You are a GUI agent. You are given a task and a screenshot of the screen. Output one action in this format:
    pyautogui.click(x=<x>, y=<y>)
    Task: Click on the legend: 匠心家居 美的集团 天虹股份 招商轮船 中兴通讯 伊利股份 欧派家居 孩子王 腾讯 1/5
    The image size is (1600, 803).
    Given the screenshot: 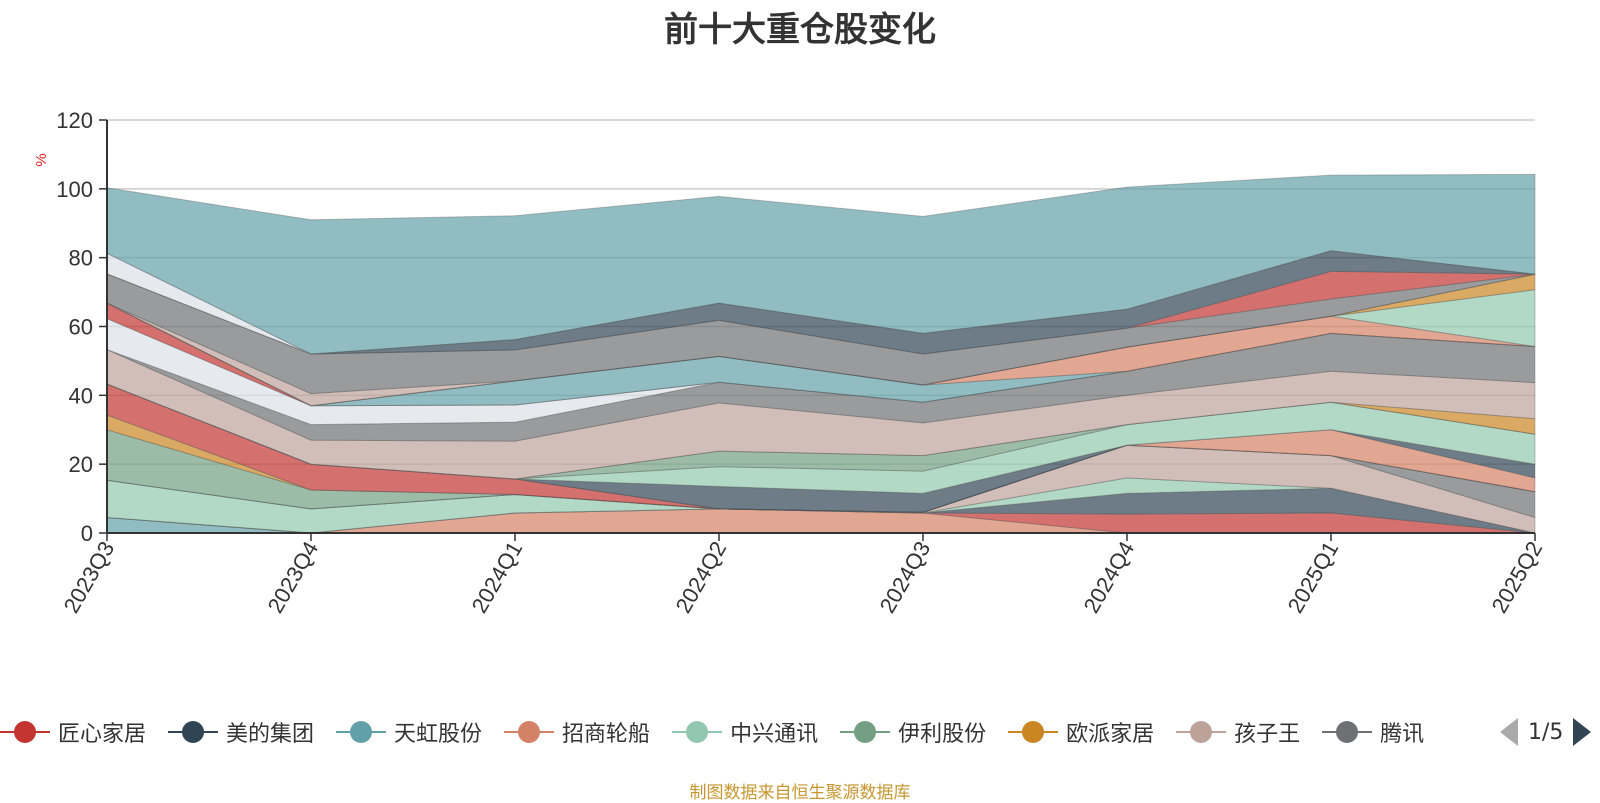 What is the action you would take?
    pyautogui.click(x=800, y=732)
    